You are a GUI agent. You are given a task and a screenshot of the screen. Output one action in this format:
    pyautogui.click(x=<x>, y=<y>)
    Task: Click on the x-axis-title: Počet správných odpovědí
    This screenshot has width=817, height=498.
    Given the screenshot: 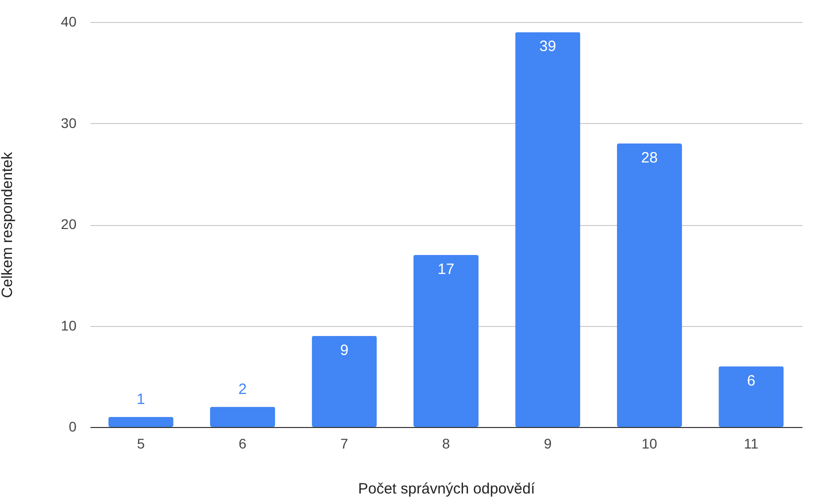 What is the action you would take?
    pyautogui.click(x=447, y=489)
    